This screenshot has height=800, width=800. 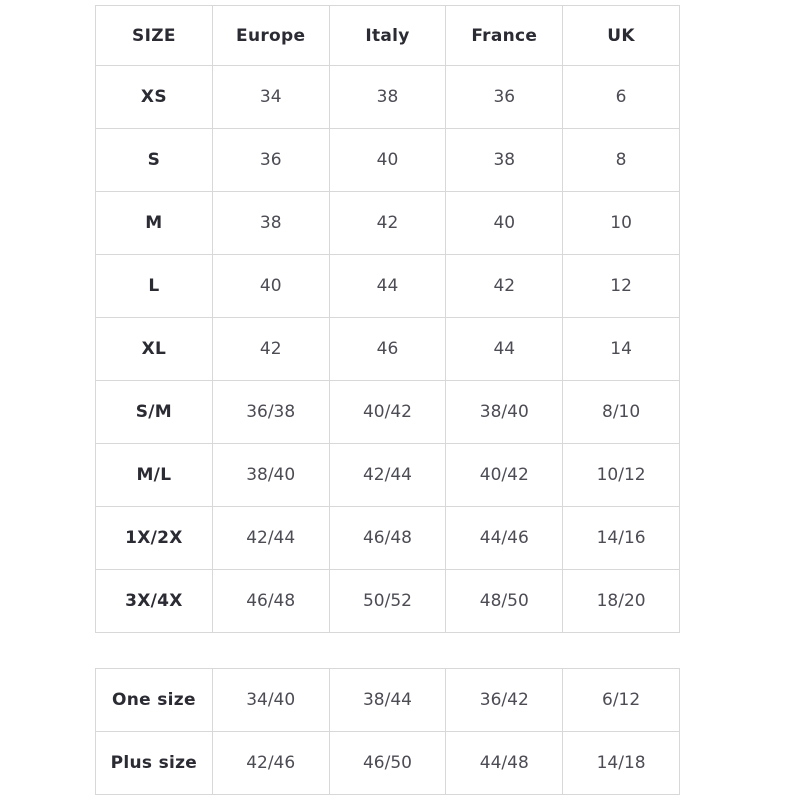 I want to click on value-cell: 14/16, so click(x=621, y=538).